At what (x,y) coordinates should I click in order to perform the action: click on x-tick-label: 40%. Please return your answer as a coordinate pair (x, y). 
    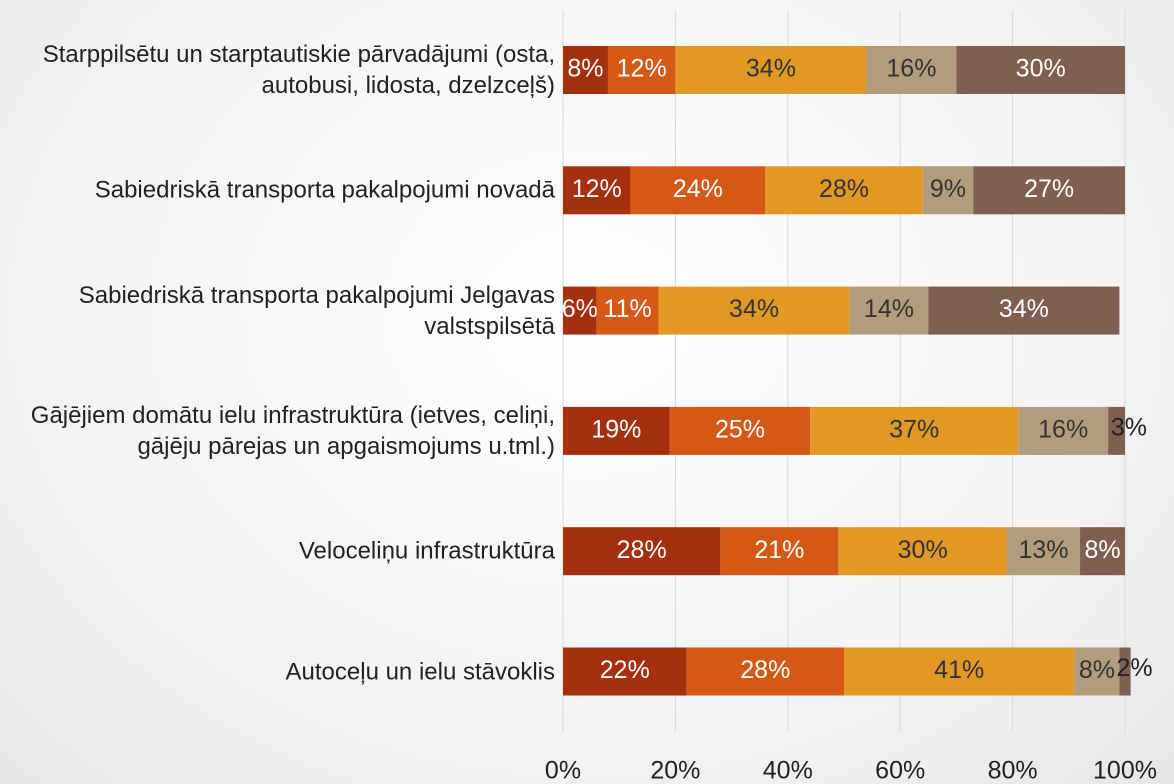
    Looking at the image, I should click on (788, 770).